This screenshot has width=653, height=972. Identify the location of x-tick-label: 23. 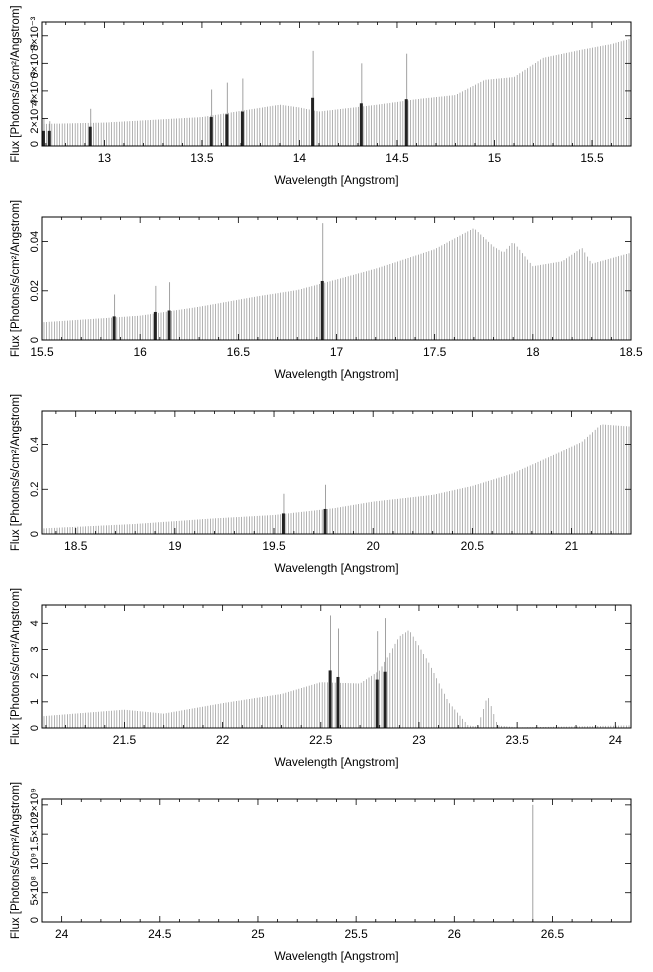
(419, 740).